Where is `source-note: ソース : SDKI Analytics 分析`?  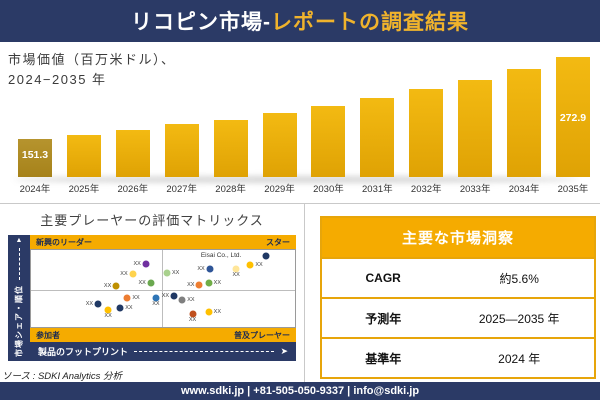 source-note: ソース : SDKI Analytics 分析 is located at coordinates (62, 376).